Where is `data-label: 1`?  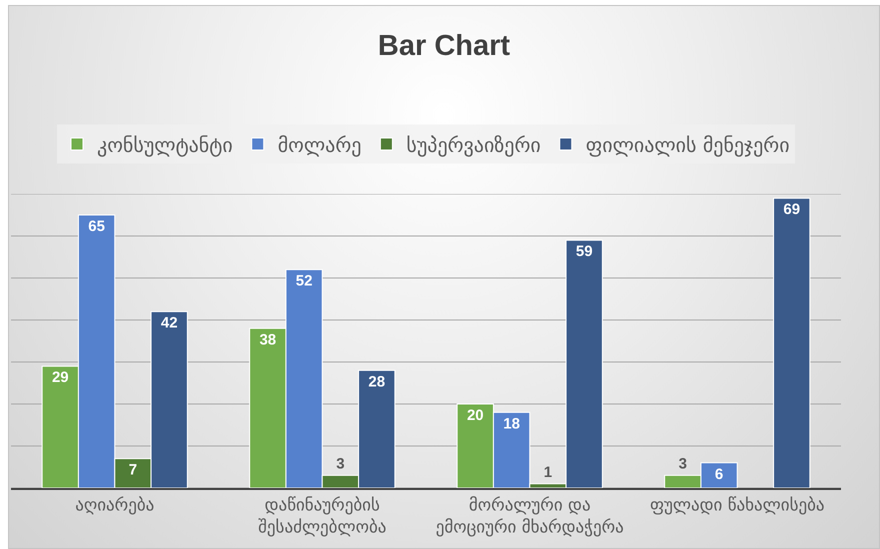
data-label: 1 is located at coordinates (548, 472).